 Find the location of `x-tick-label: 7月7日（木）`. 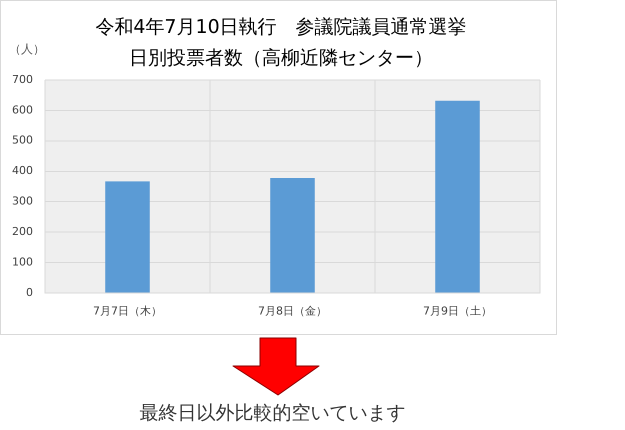

x-tick-label: 7月7日（木） is located at coordinates (127, 311).